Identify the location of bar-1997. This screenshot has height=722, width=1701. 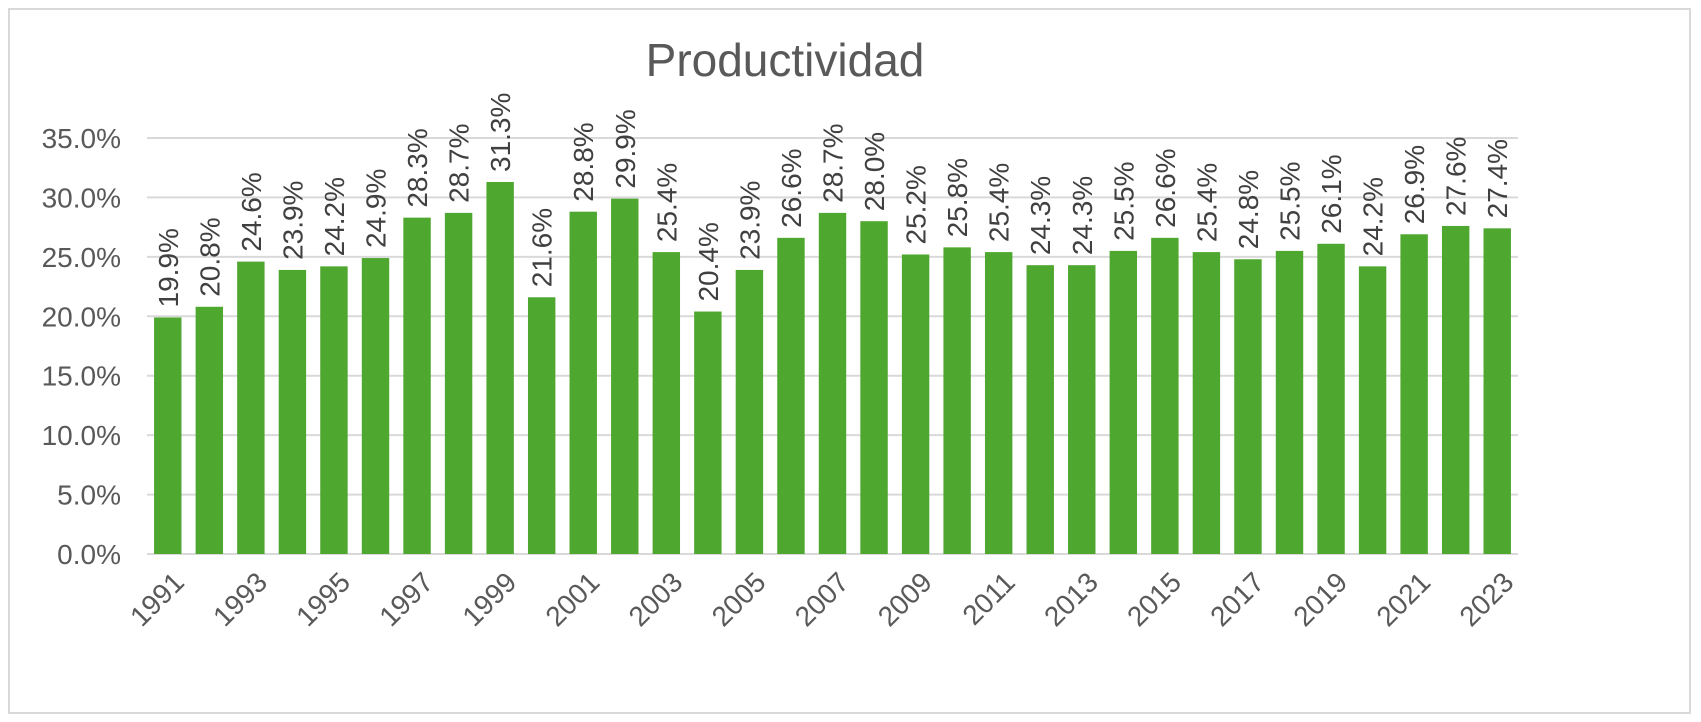
(417, 386).